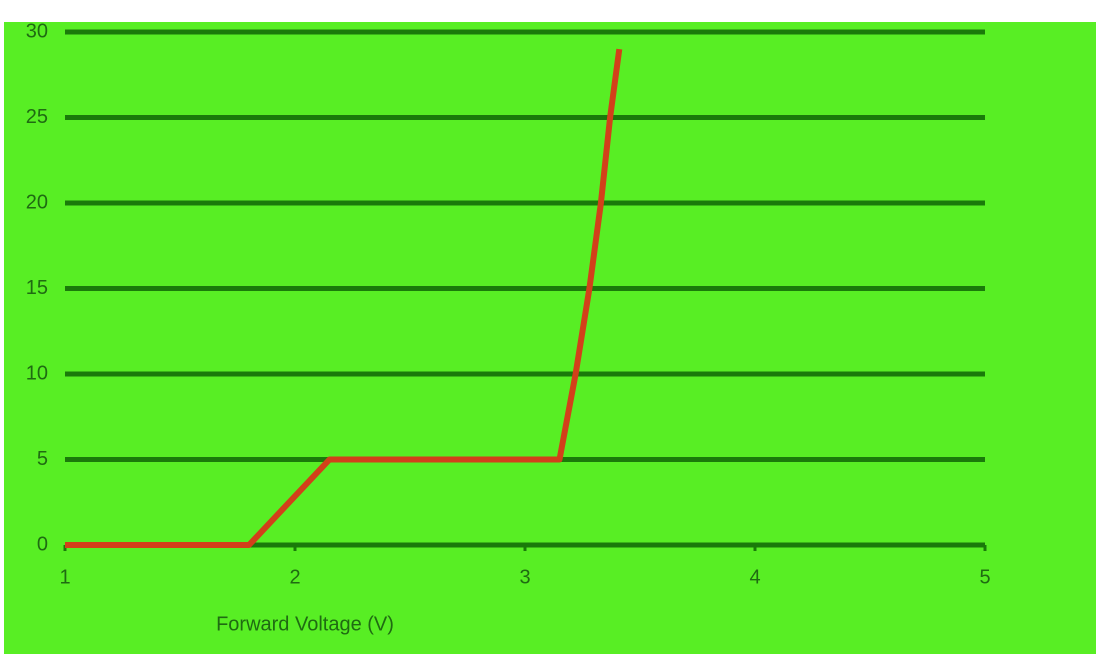 The height and width of the screenshot is (657, 1096). I want to click on y-tick-label: 20, so click(37, 202).